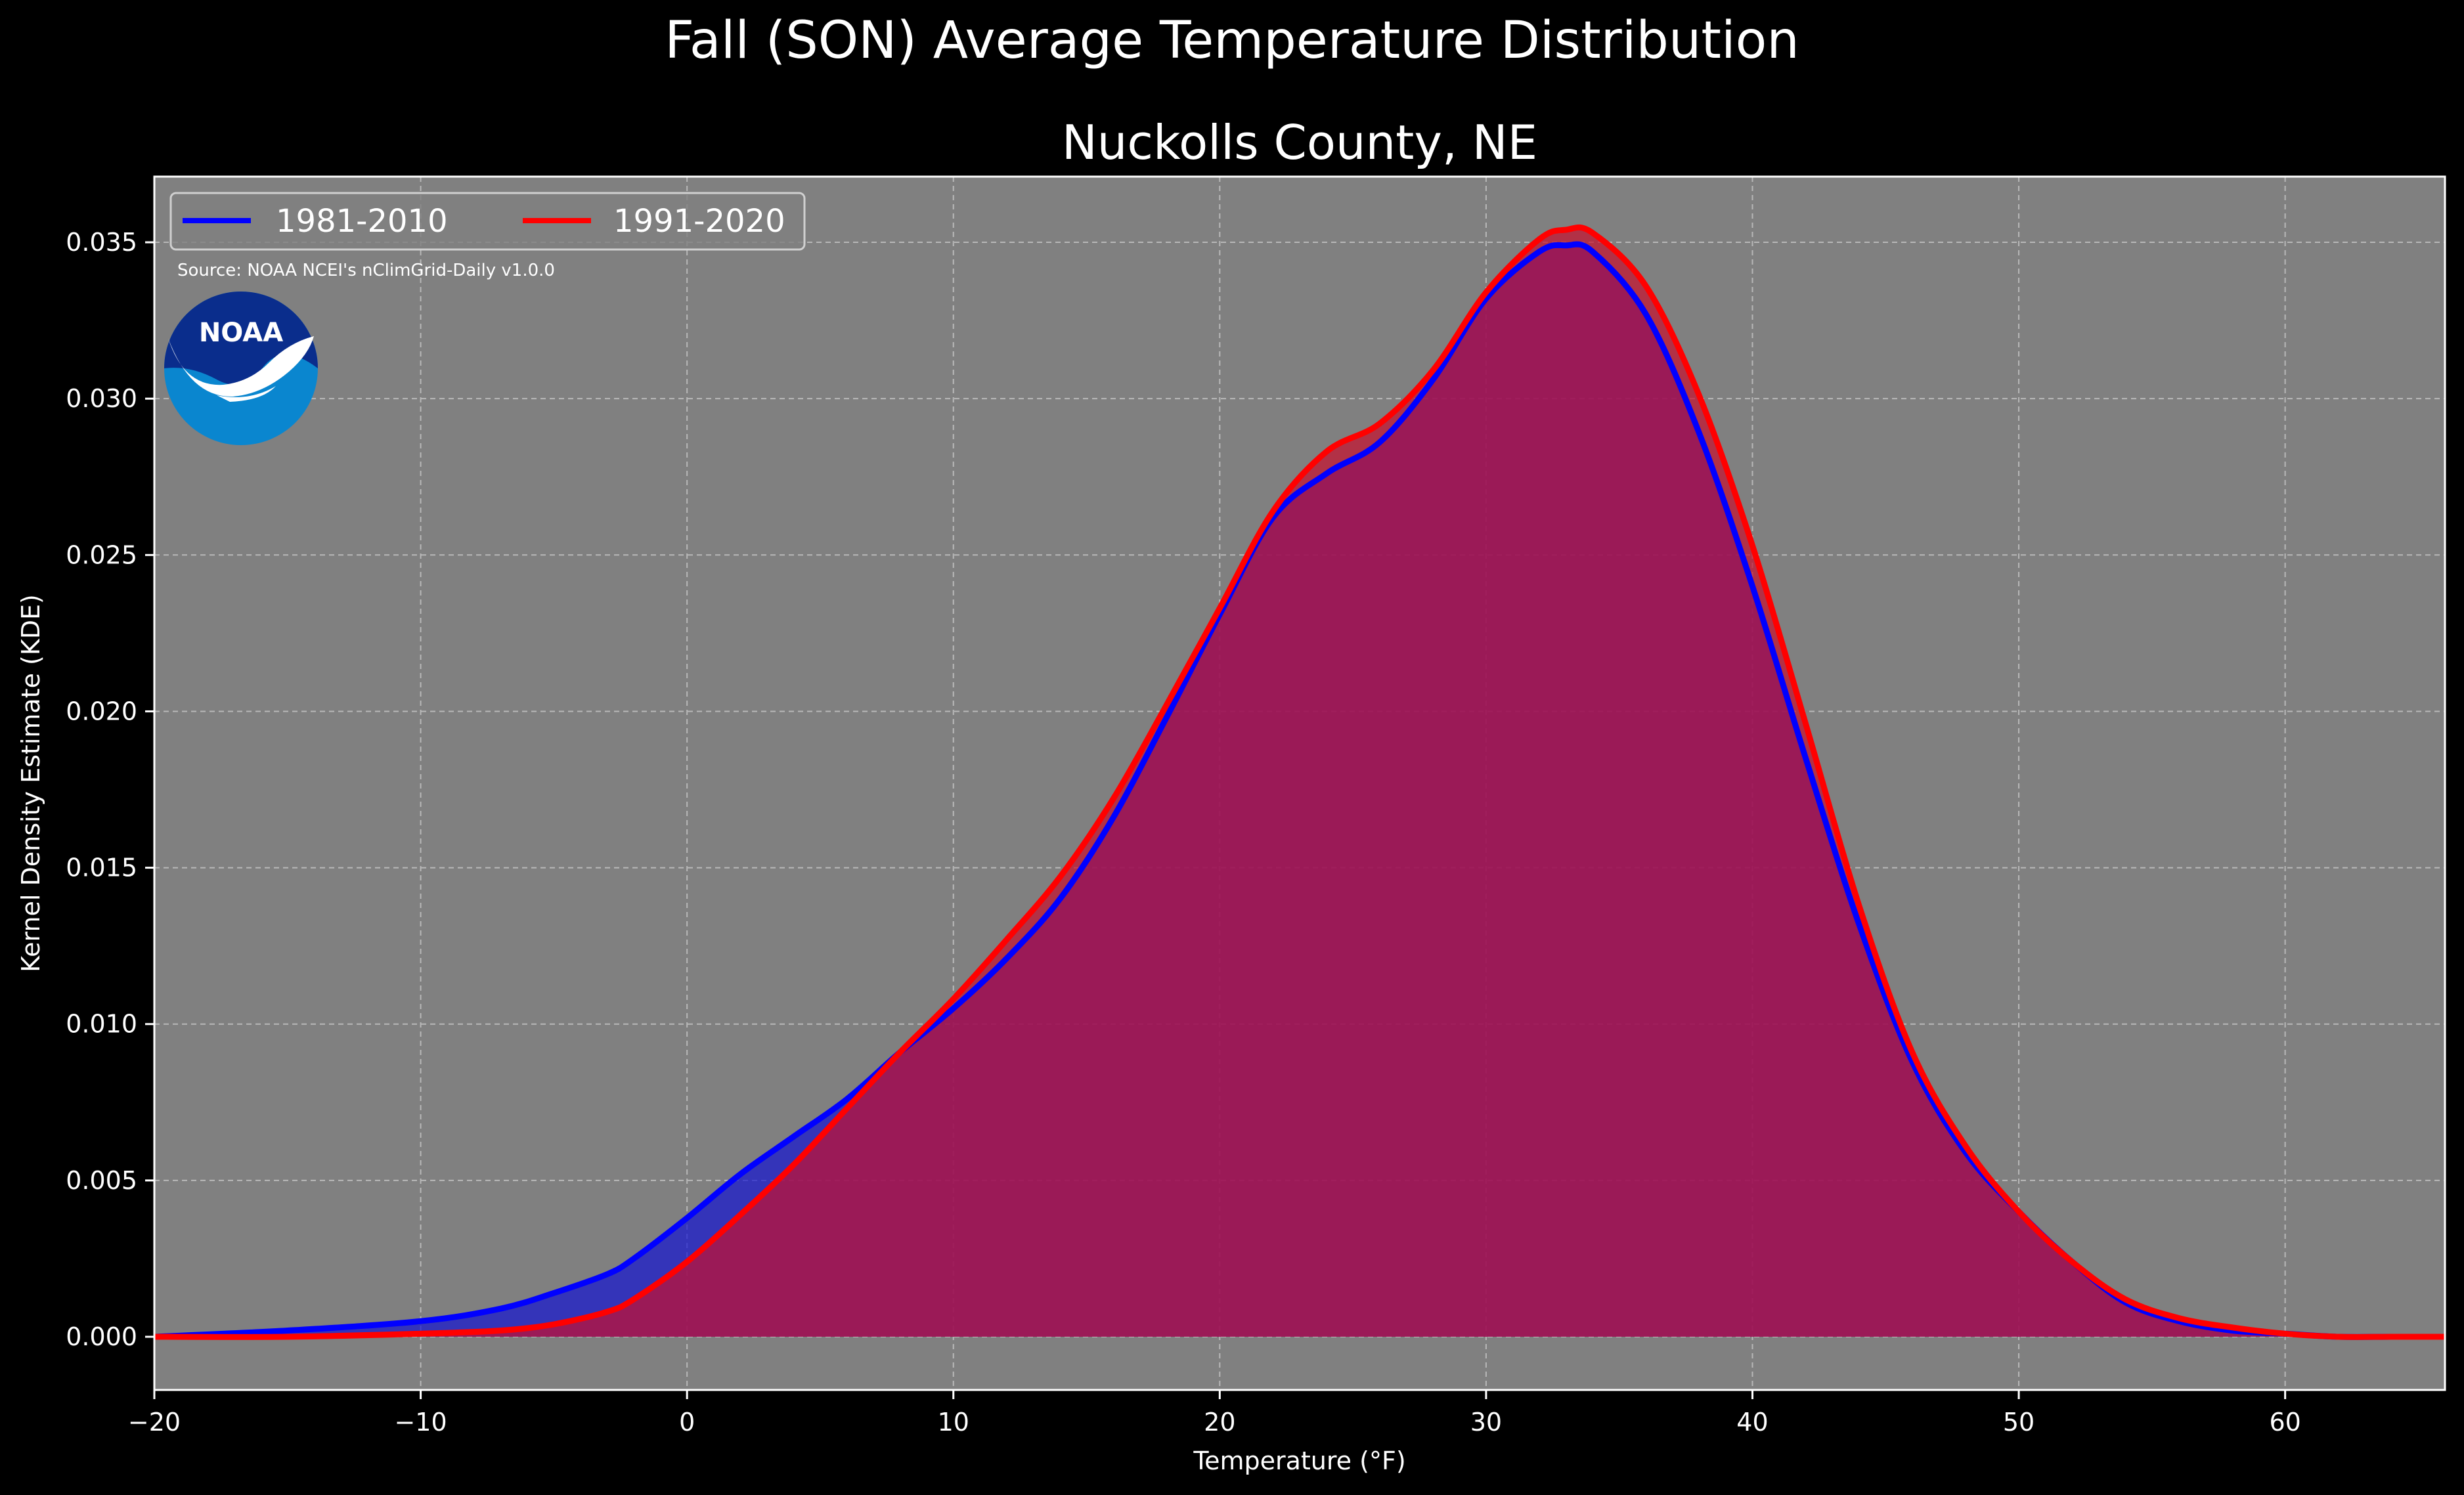  What do you see at coordinates (154, 1422) in the screenshot?
I see `x-tick-label: −20` at bounding box center [154, 1422].